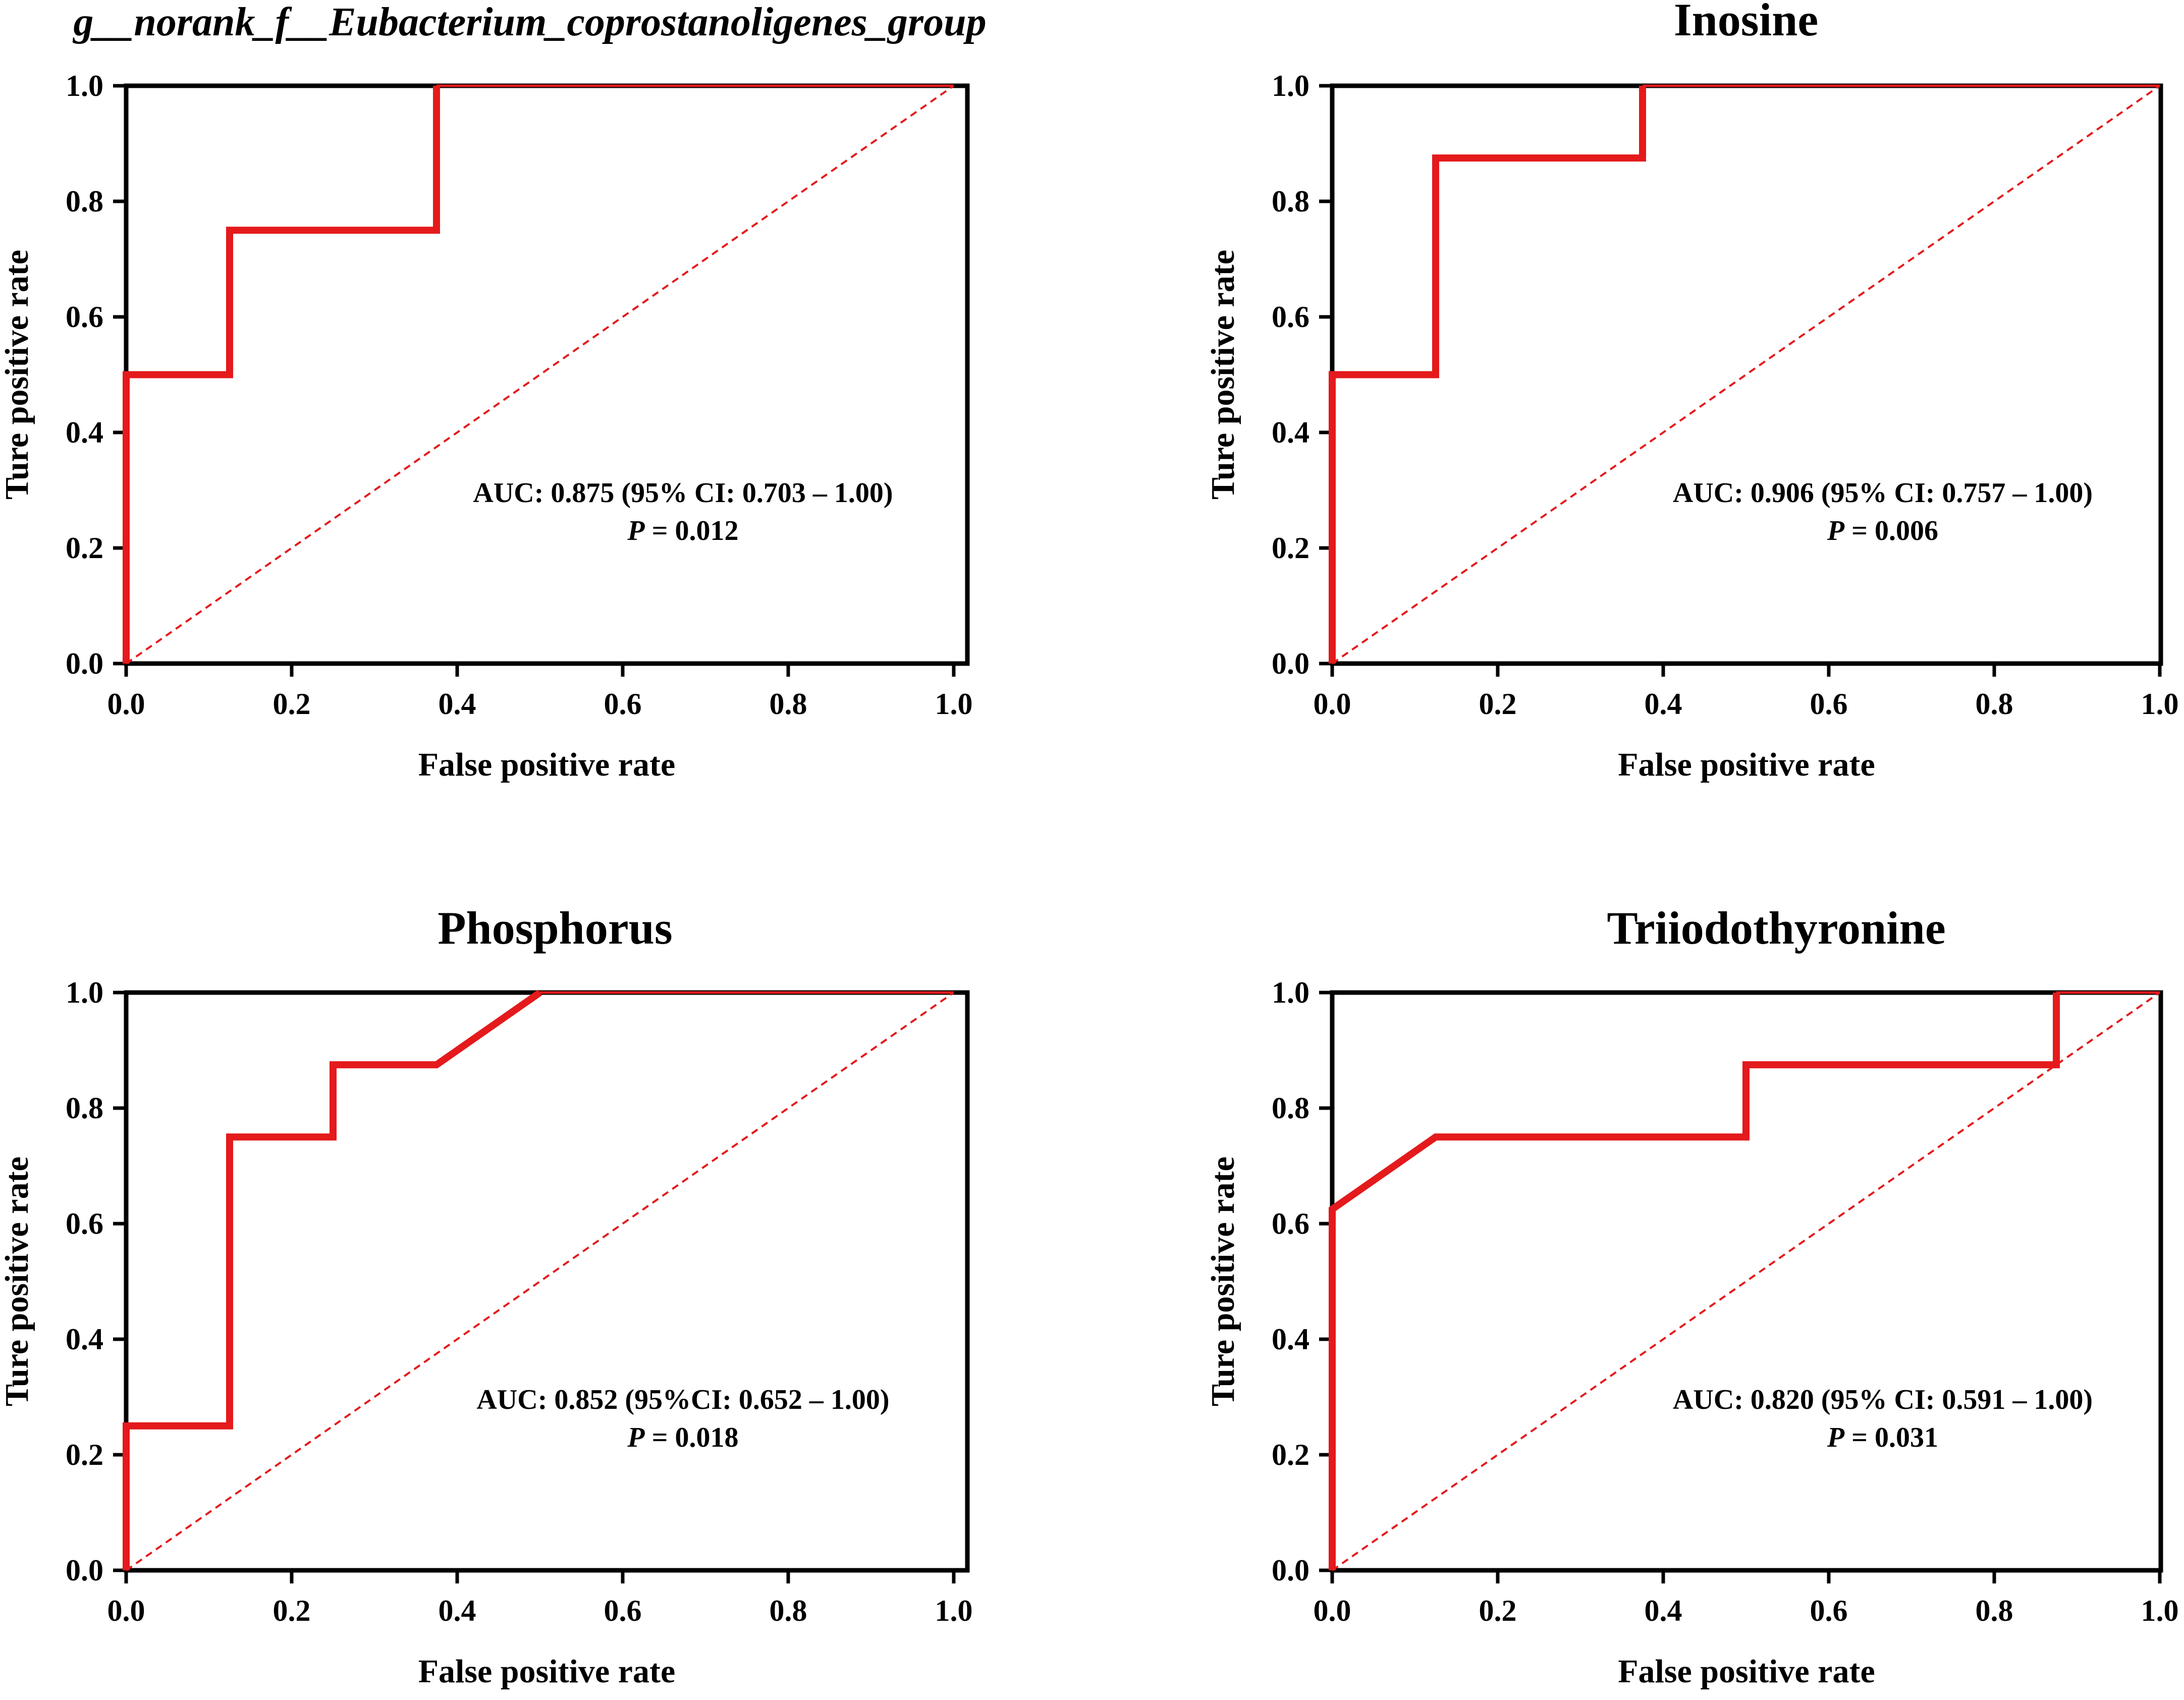  Describe the element at coordinates (1776, 928) in the screenshot. I see `panel-title: Triiodothyronine` at that location.